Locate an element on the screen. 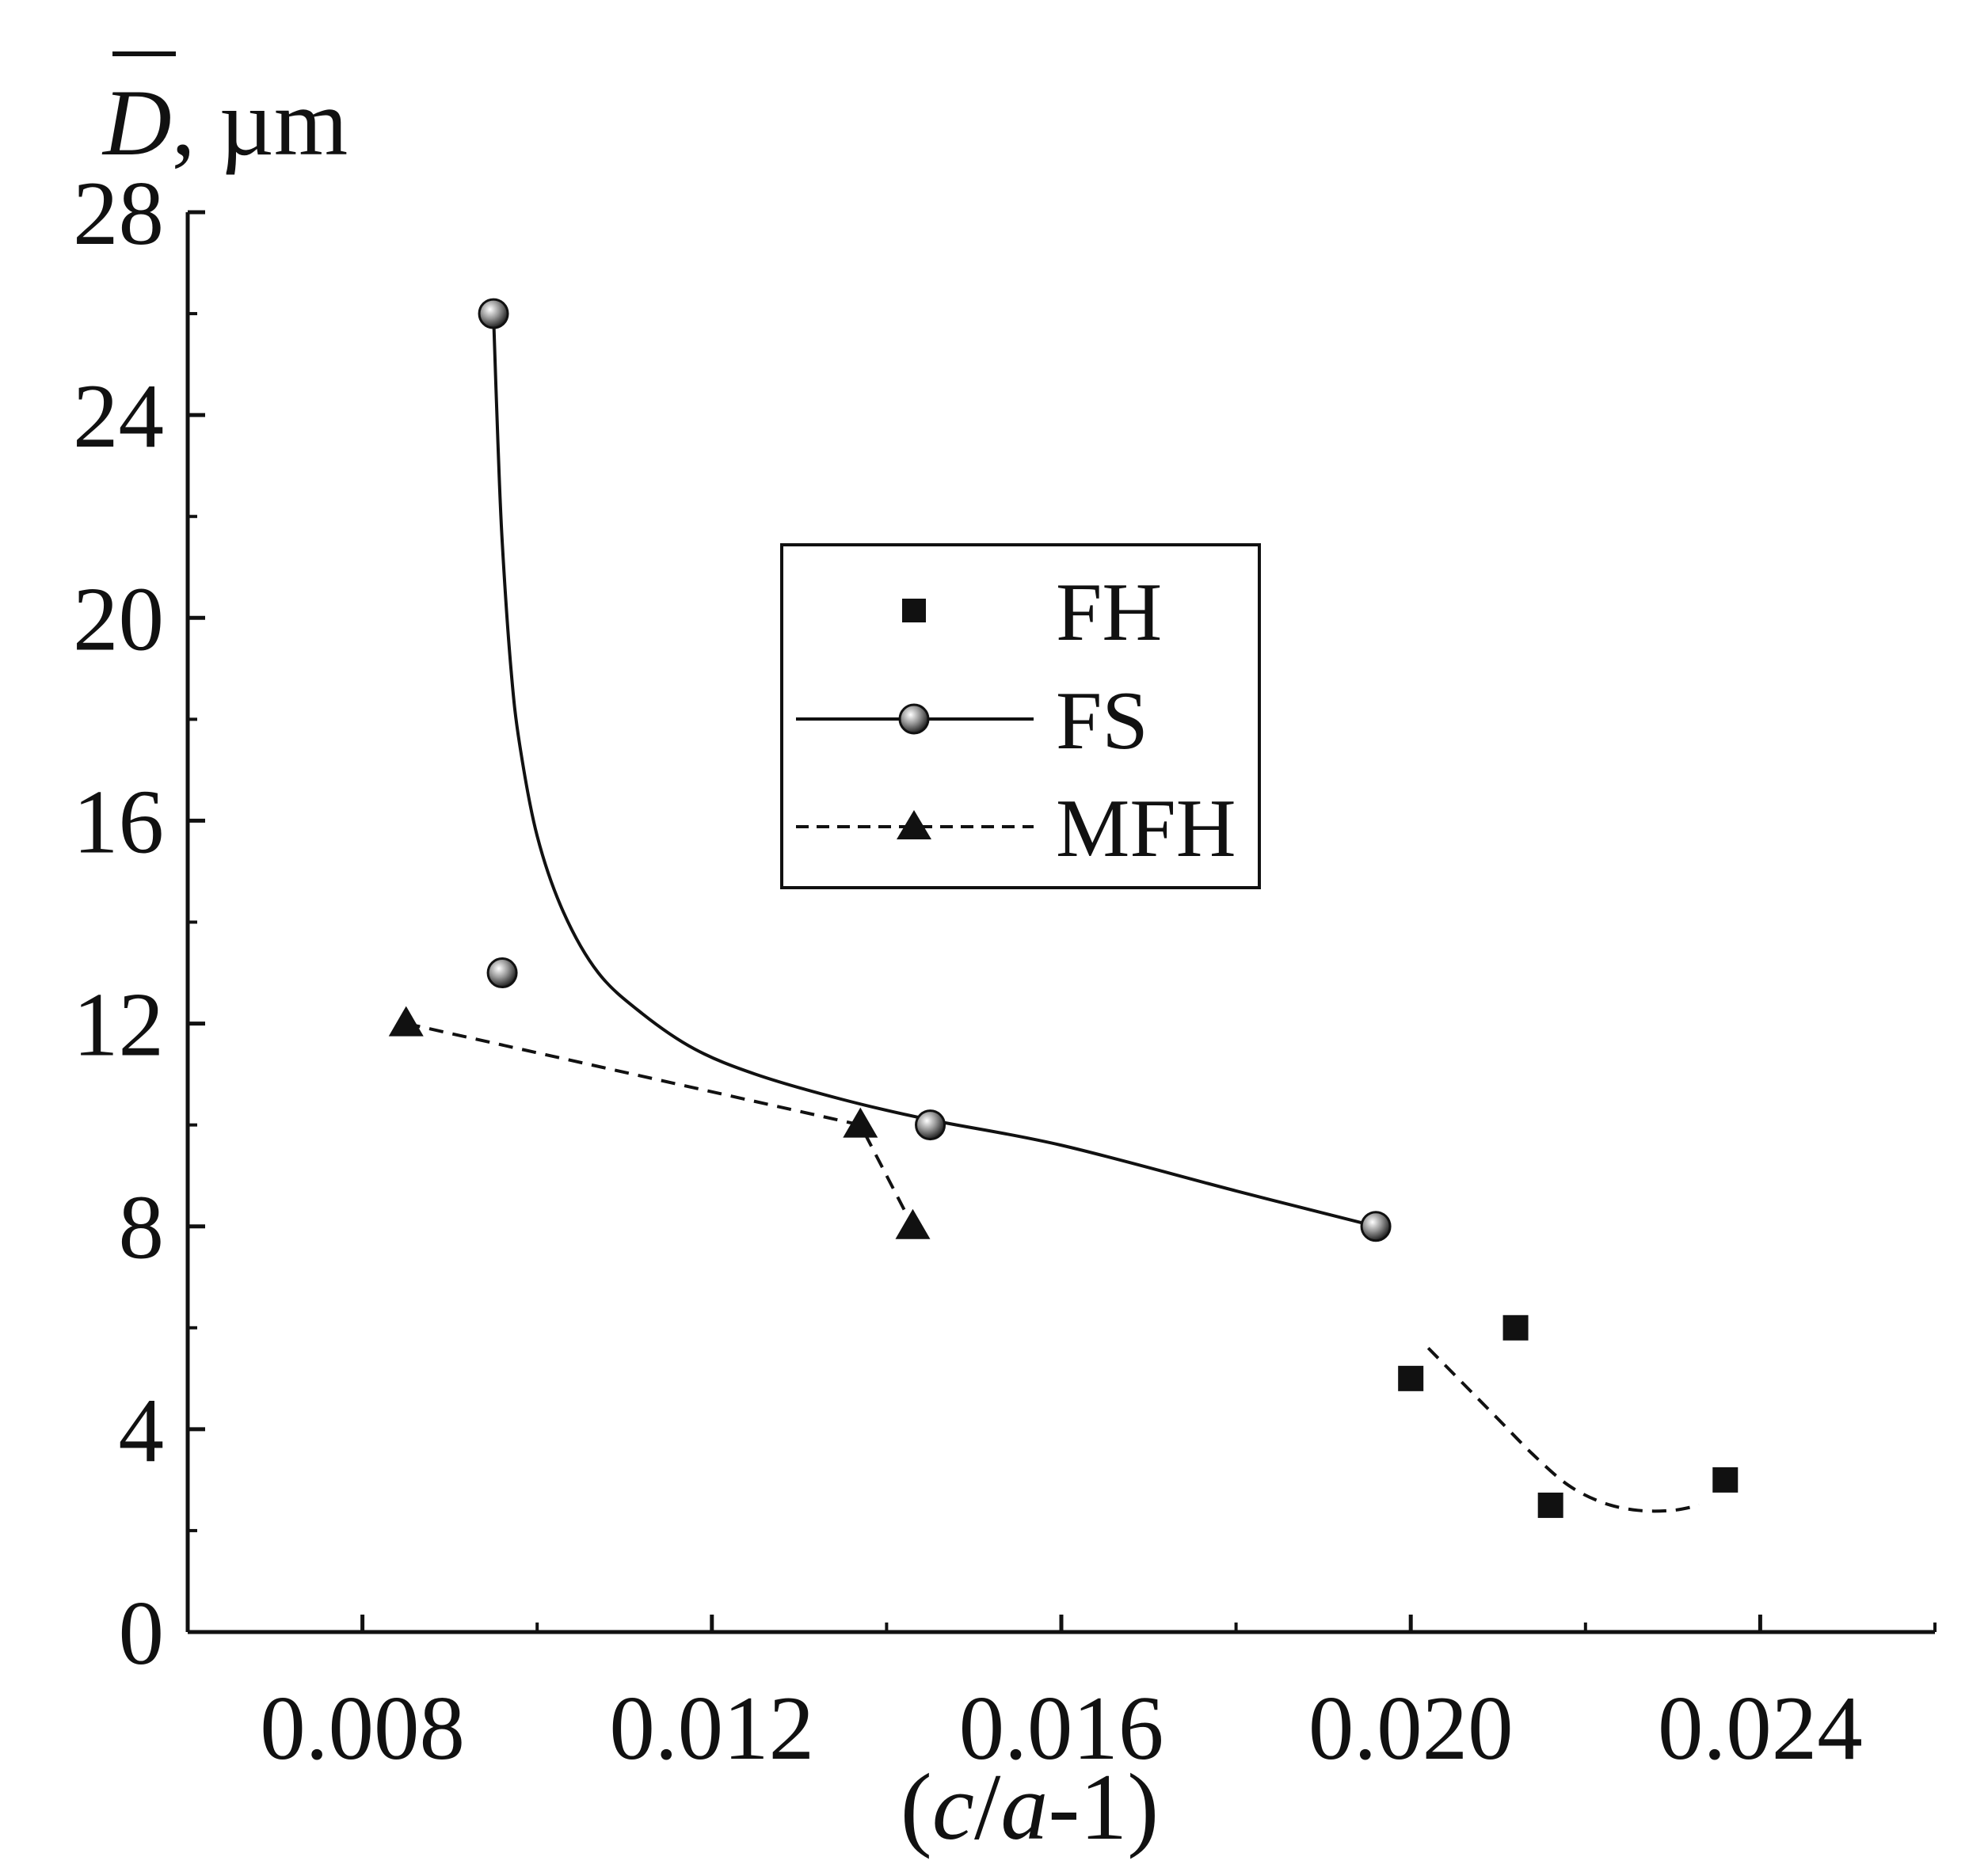 This screenshot has width=1988, height=1868. y-tick-label-3: 12 is located at coordinates (119, 1025).